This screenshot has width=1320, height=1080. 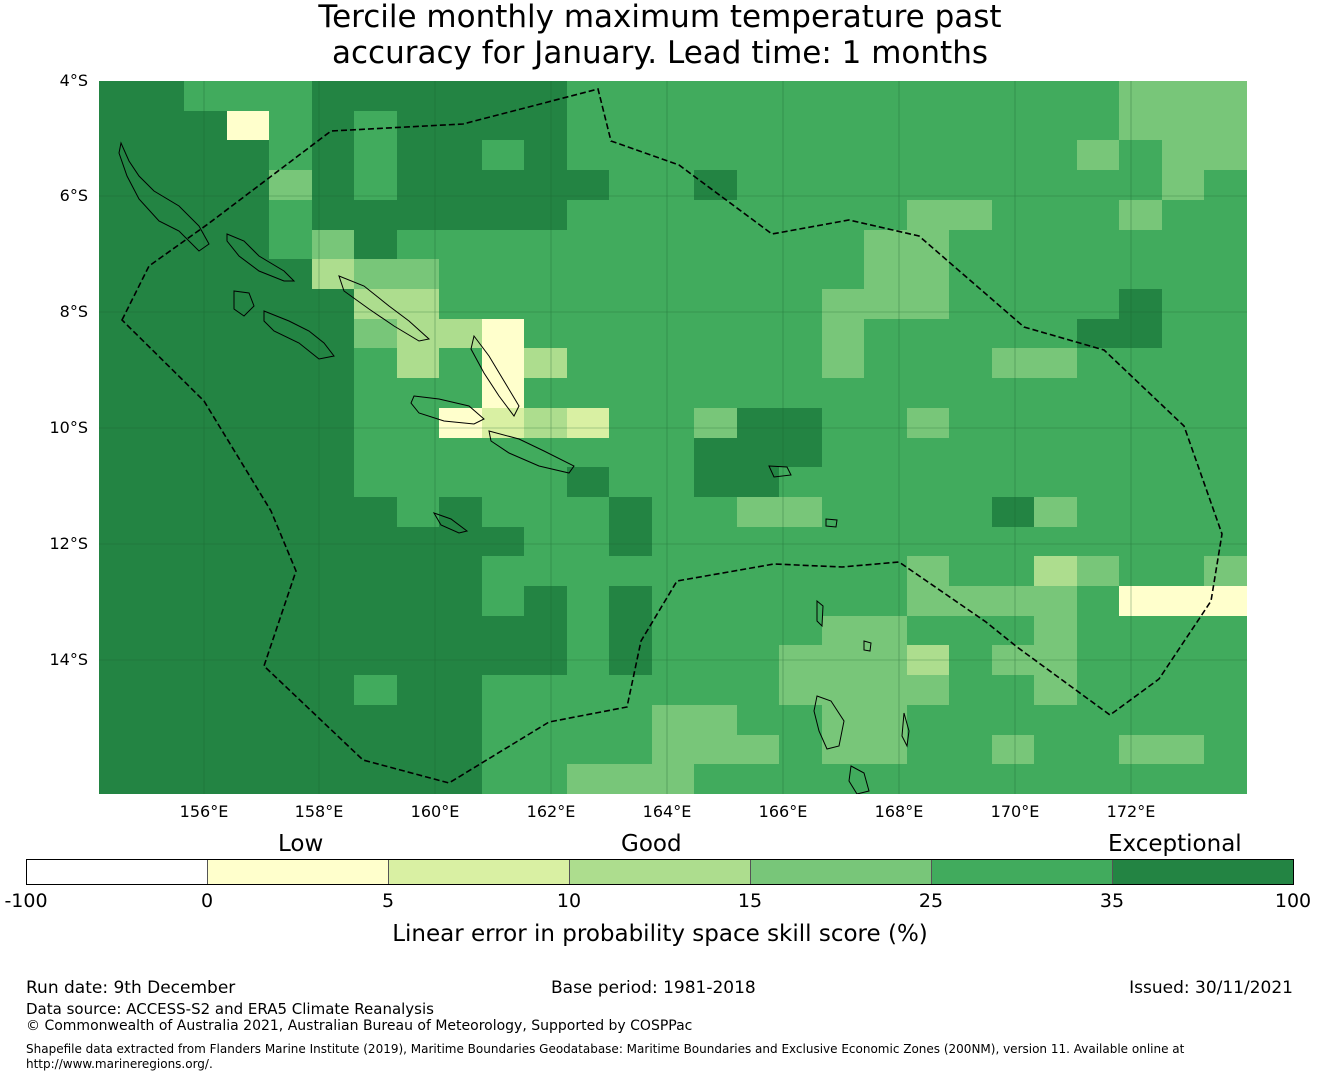 What do you see at coordinates (1211, 988) in the screenshot?
I see `issued-date: Issued: 30/11/2021` at bounding box center [1211, 988].